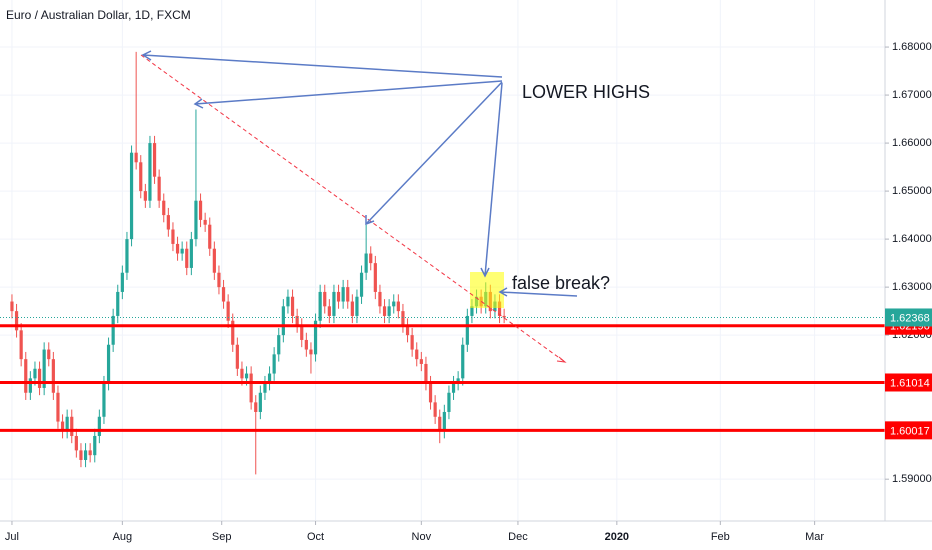 This screenshot has width=932, height=550. I want to click on last-price-box, so click(908, 317).